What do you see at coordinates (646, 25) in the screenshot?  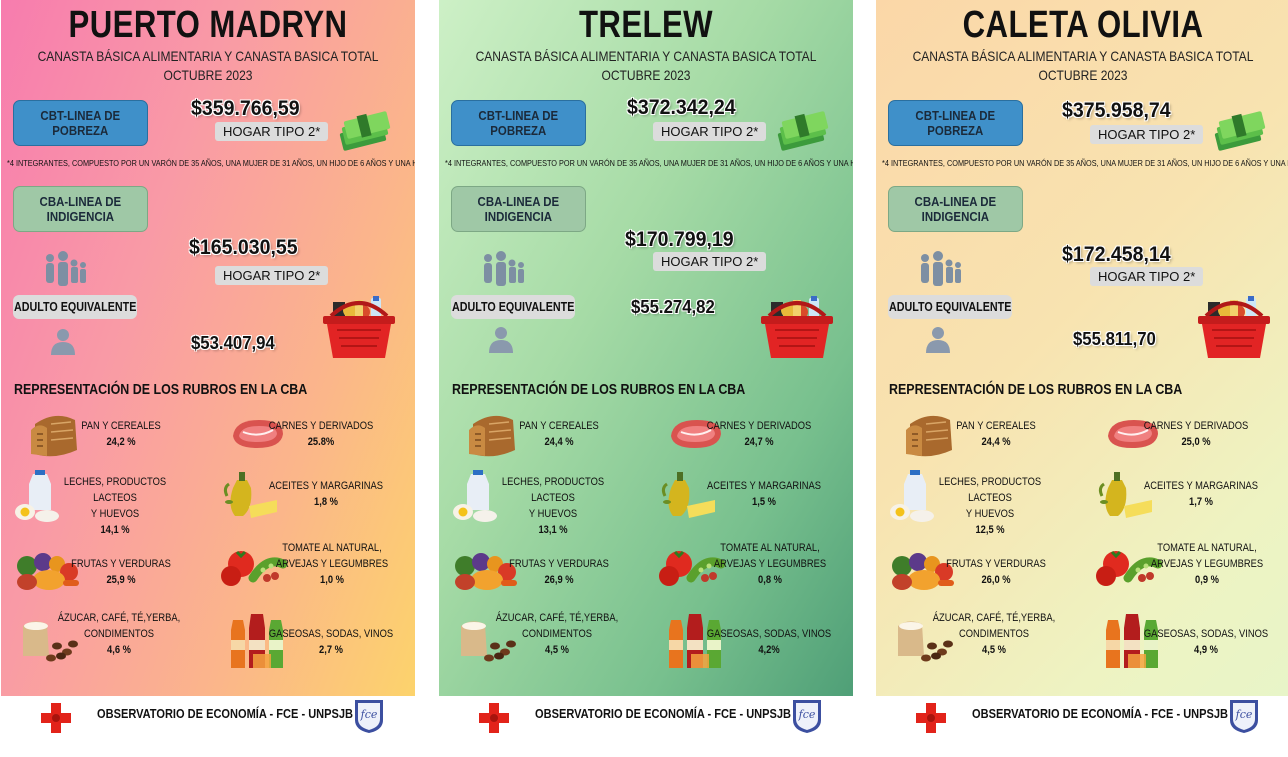 I see `city-title: TRELEW` at bounding box center [646, 25].